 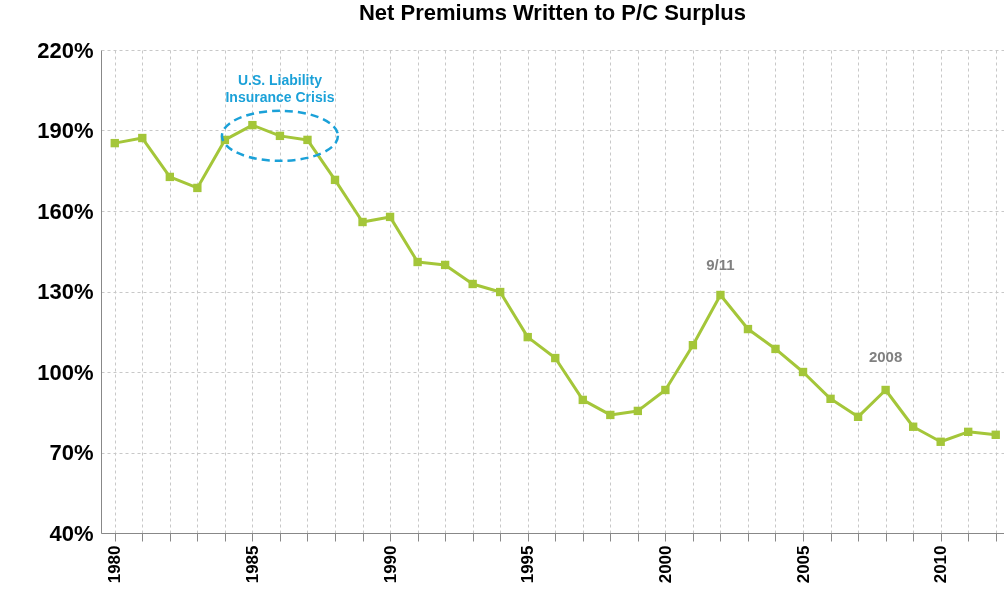 I want to click on x-tick-label: 1980, so click(x=115, y=564).